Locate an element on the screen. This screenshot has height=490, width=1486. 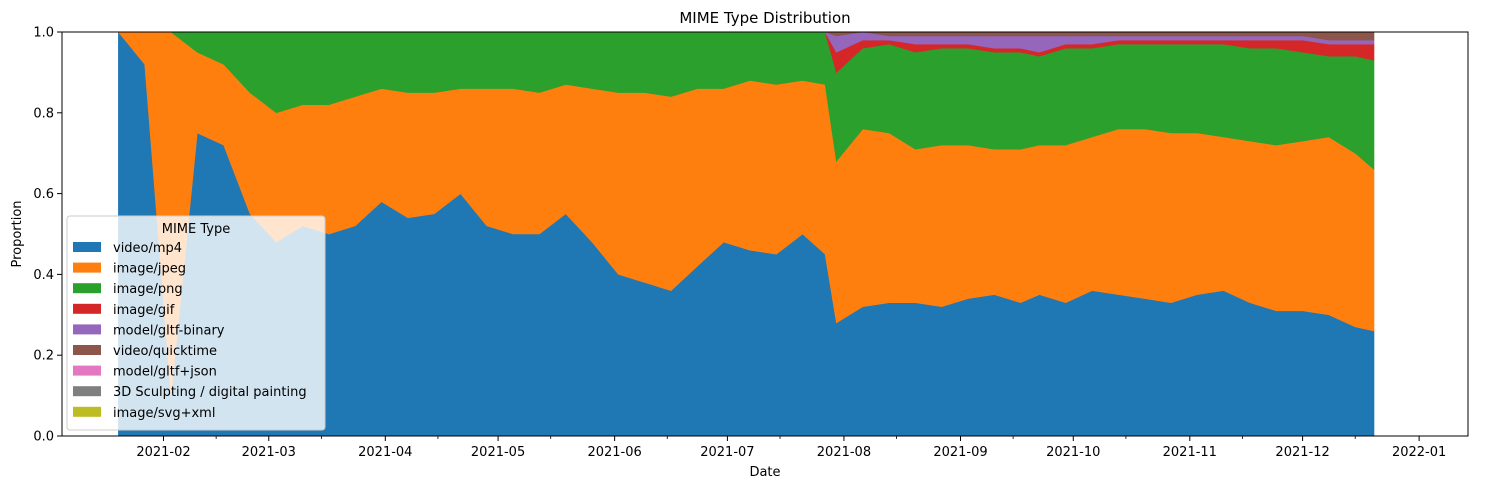
x-tick-label: 2021-11 is located at coordinates (1190, 452).